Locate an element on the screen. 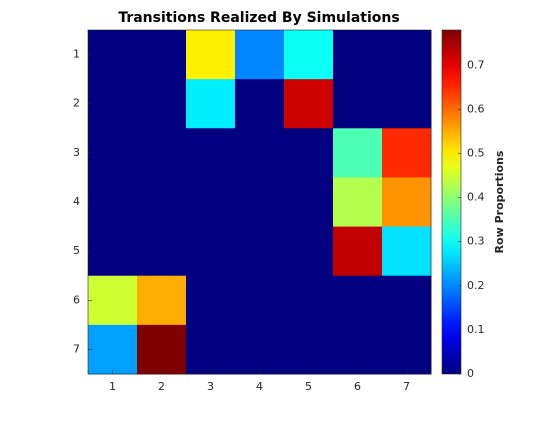 Image resolution: width=560 pixels, height=424 pixels. y-tick-label: 6 is located at coordinates (76, 299).